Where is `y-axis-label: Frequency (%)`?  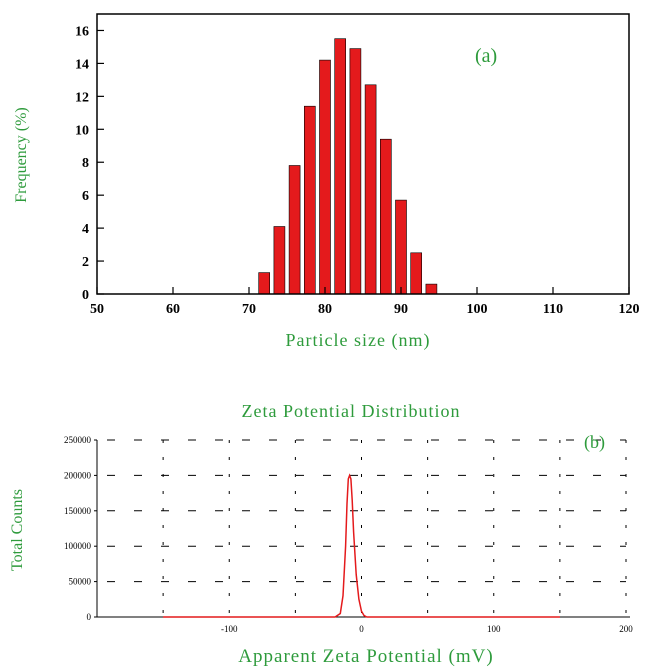 y-axis-label: Frequency (%) is located at coordinates (21, 155).